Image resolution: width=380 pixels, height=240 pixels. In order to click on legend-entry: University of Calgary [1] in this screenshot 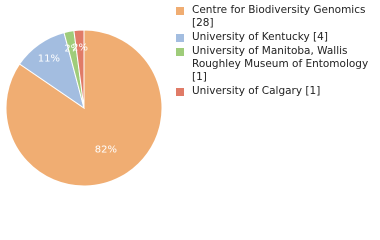, I will do `click(276, 91)`.